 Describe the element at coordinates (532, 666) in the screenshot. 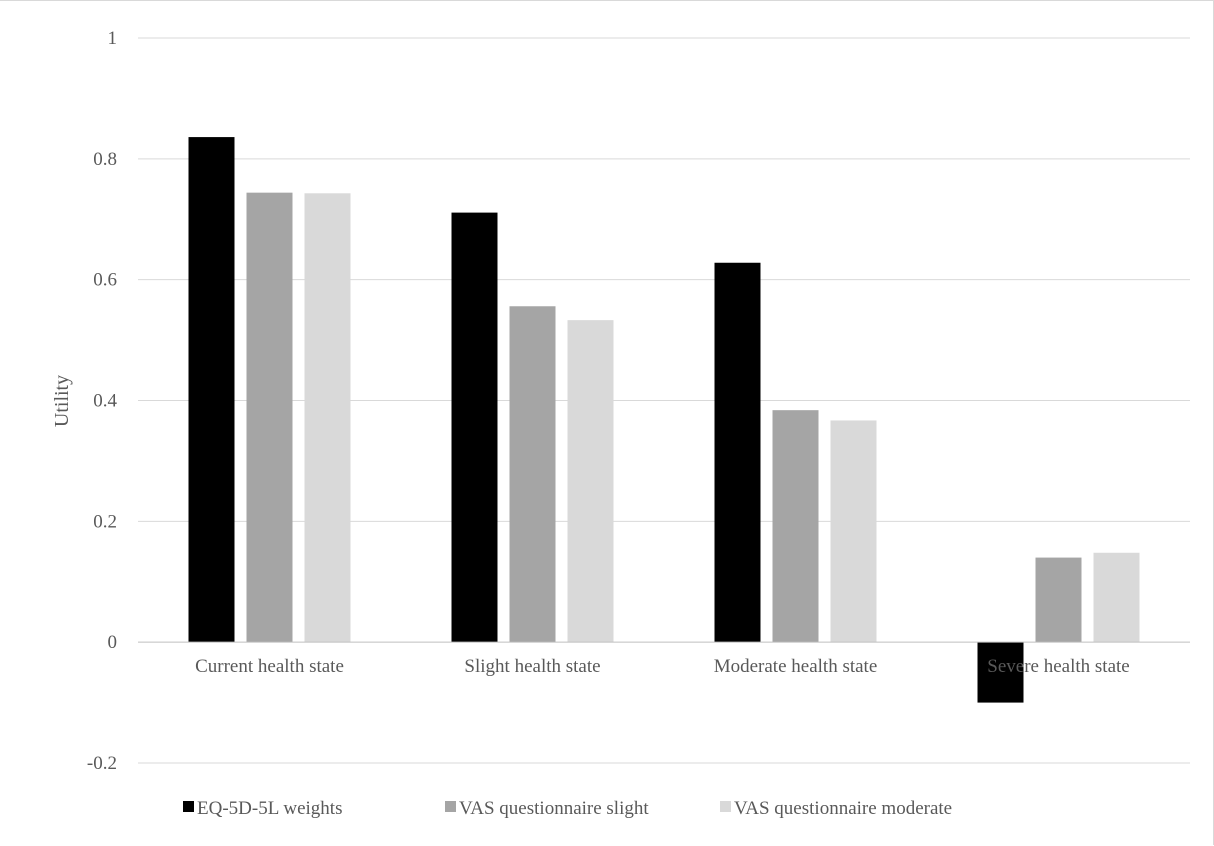

I see `x-tick-label: Slight health state` at that location.